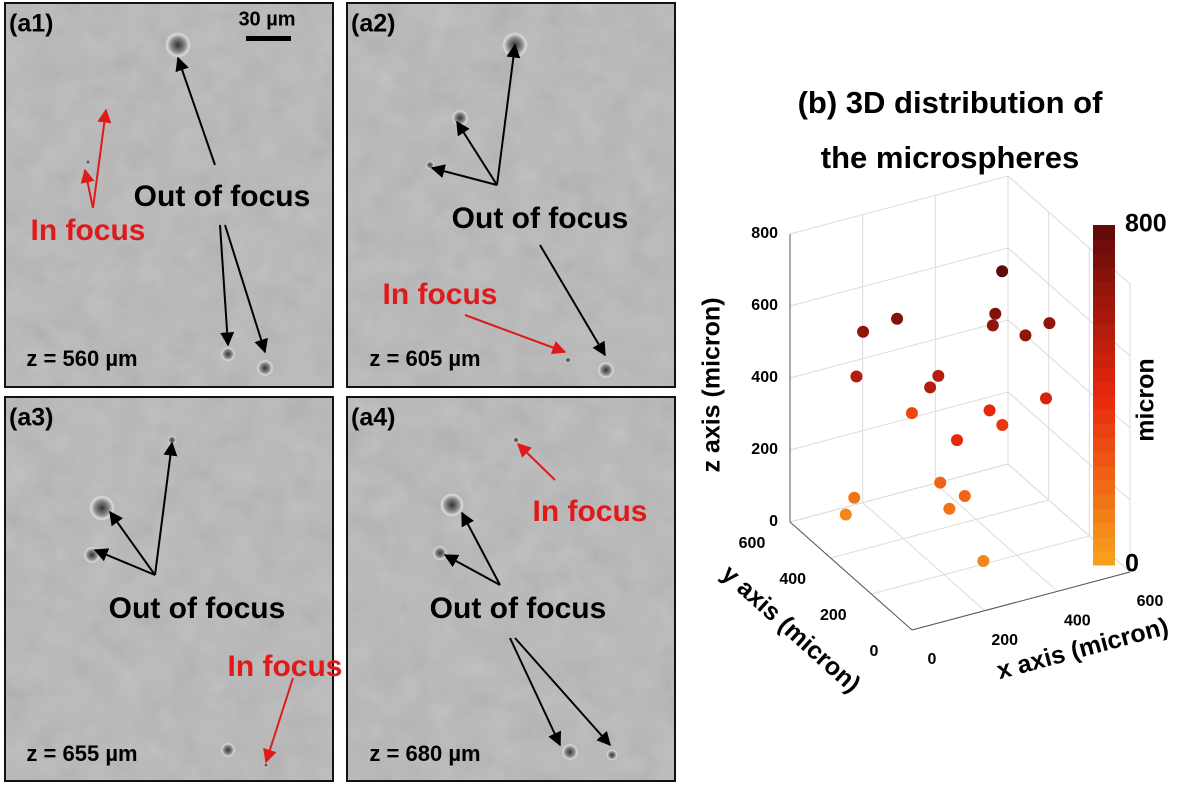  I want to click on panel-label: (a2), so click(373, 24).